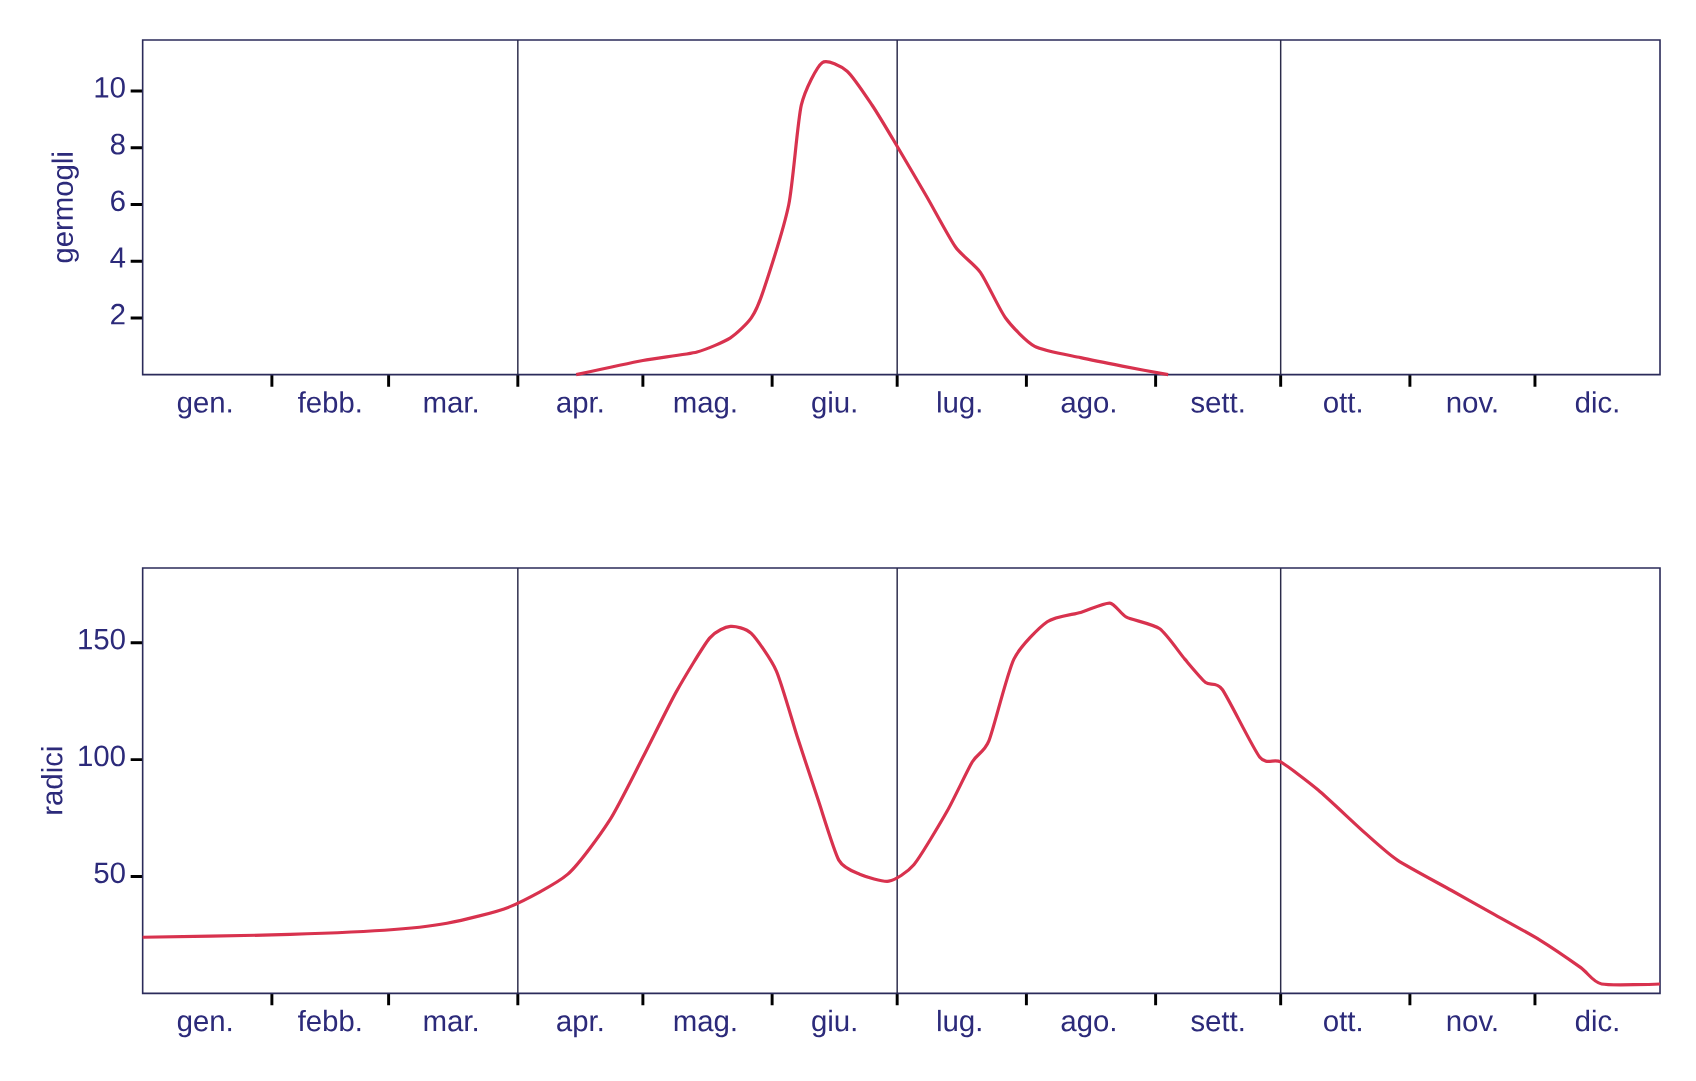  What do you see at coordinates (118, 314) in the screenshot?
I see `y-tick-label: 2` at bounding box center [118, 314].